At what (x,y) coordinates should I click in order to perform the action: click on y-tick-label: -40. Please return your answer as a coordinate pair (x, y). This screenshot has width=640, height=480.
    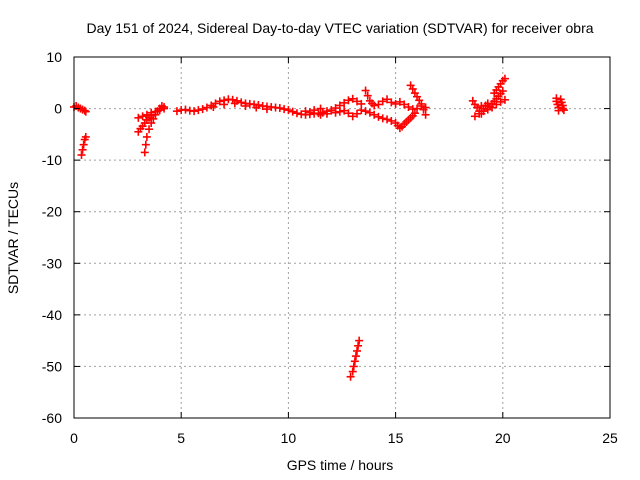
    Looking at the image, I should click on (52, 315).